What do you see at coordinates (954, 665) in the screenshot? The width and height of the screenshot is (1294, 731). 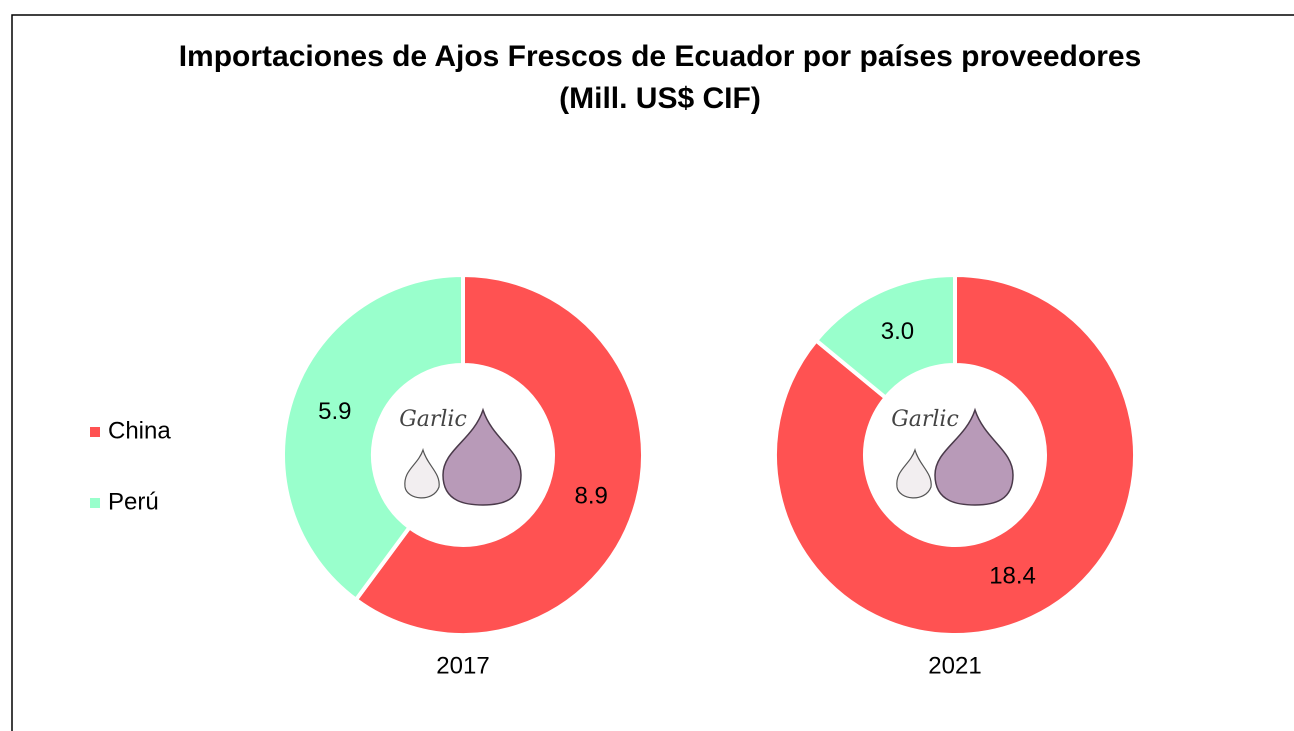 I see `donut-label: 2021` at bounding box center [954, 665].